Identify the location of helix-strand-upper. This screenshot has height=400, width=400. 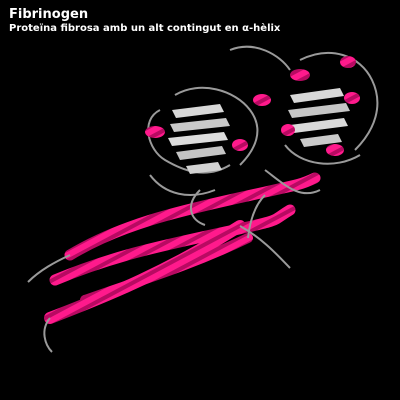
(192, 216).